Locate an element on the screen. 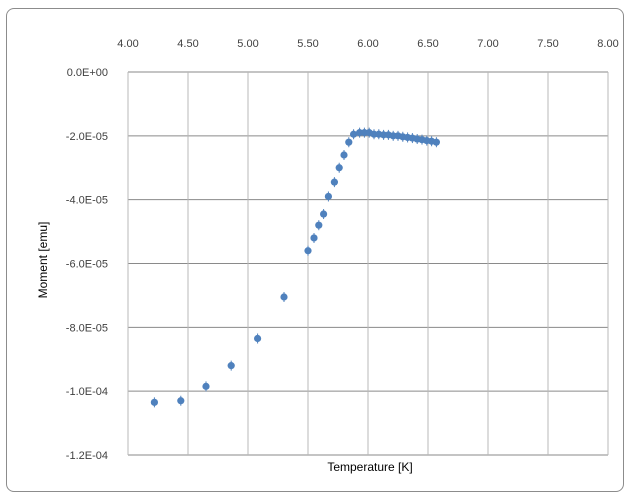 This screenshot has height=497, width=630. x-tick-label: 6.50 is located at coordinates (427, 44).